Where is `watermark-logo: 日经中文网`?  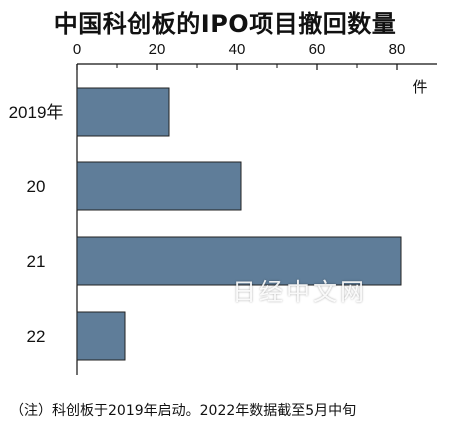 watermark-logo: 日经中文网 is located at coordinates (299, 292).